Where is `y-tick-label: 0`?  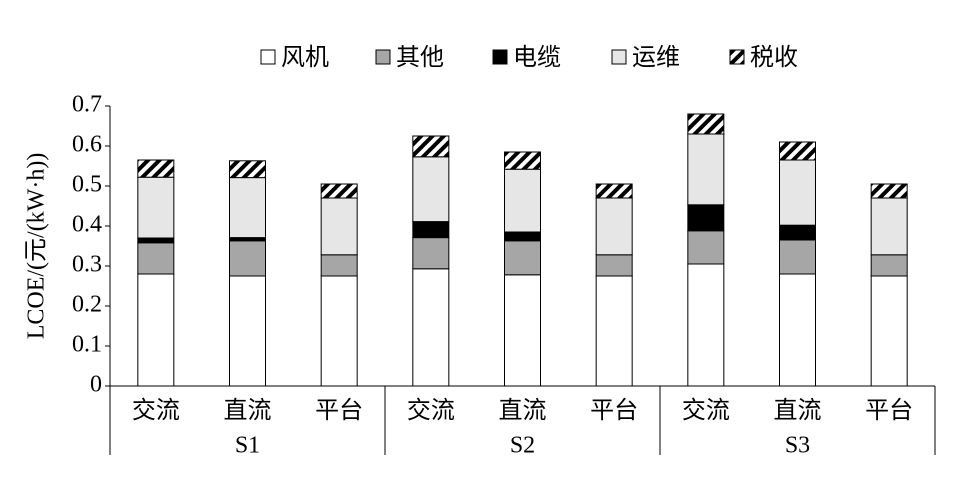 y-tick-label: 0 is located at coordinates (96, 385).